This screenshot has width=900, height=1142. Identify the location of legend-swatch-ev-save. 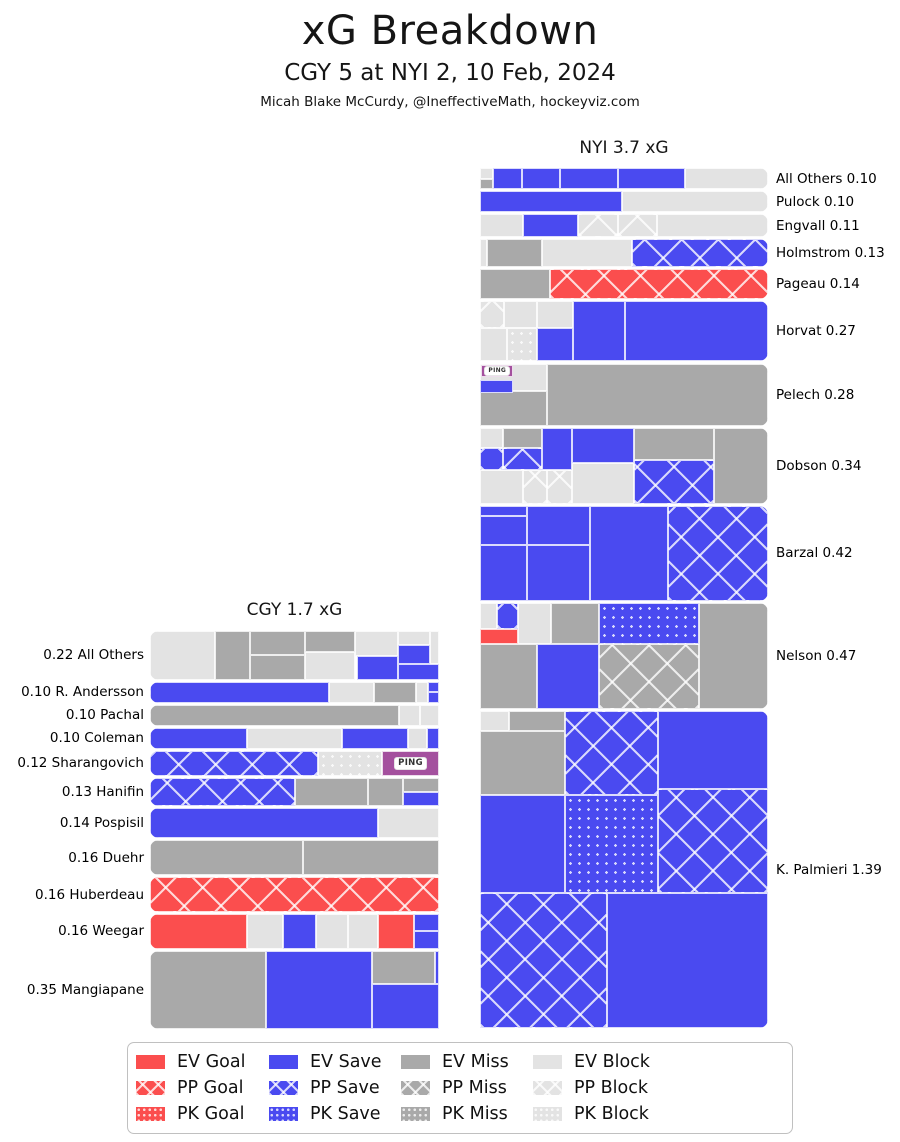
(283, 1062).